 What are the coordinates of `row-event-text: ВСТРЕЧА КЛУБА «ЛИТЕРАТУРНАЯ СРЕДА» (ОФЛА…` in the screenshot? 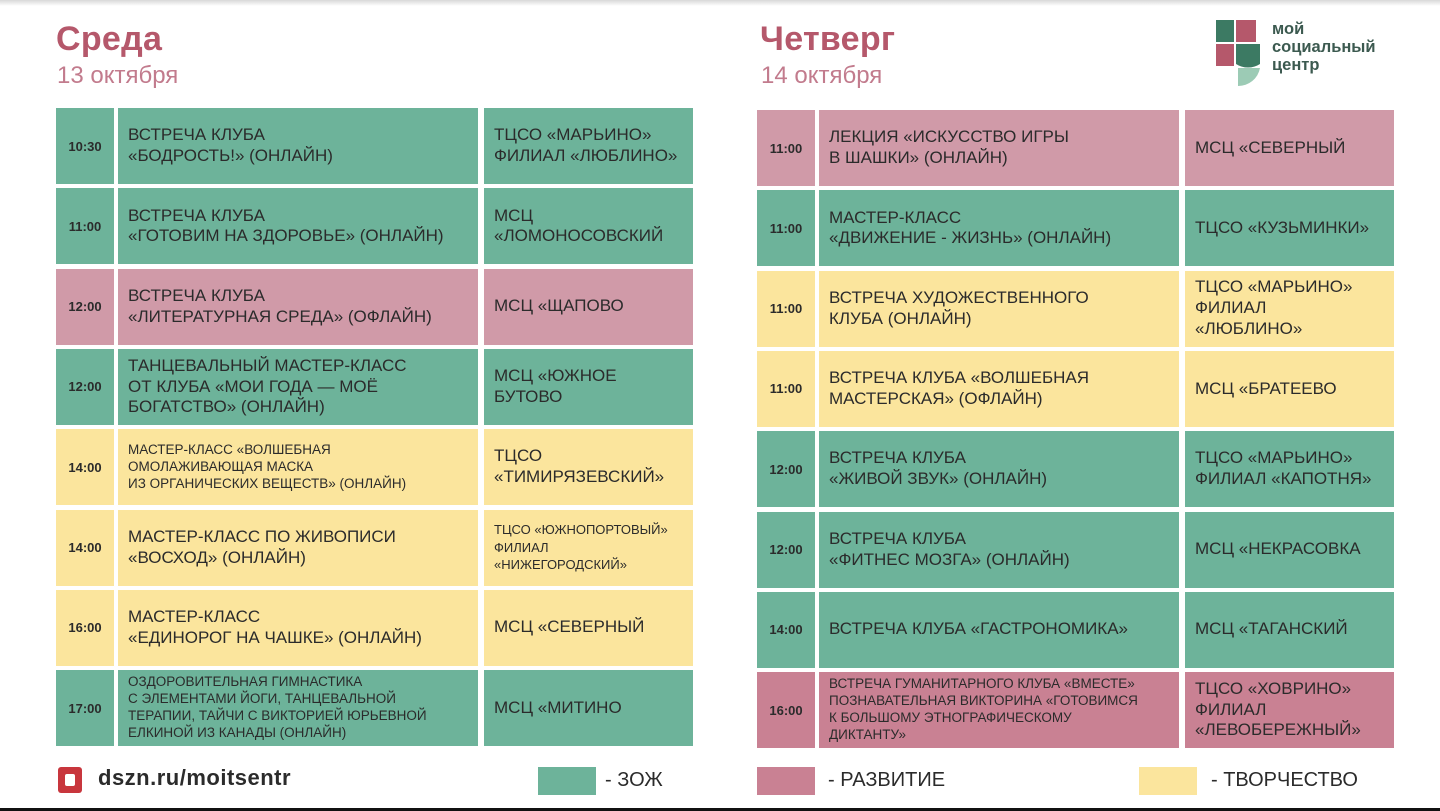 It's located at (280, 305).